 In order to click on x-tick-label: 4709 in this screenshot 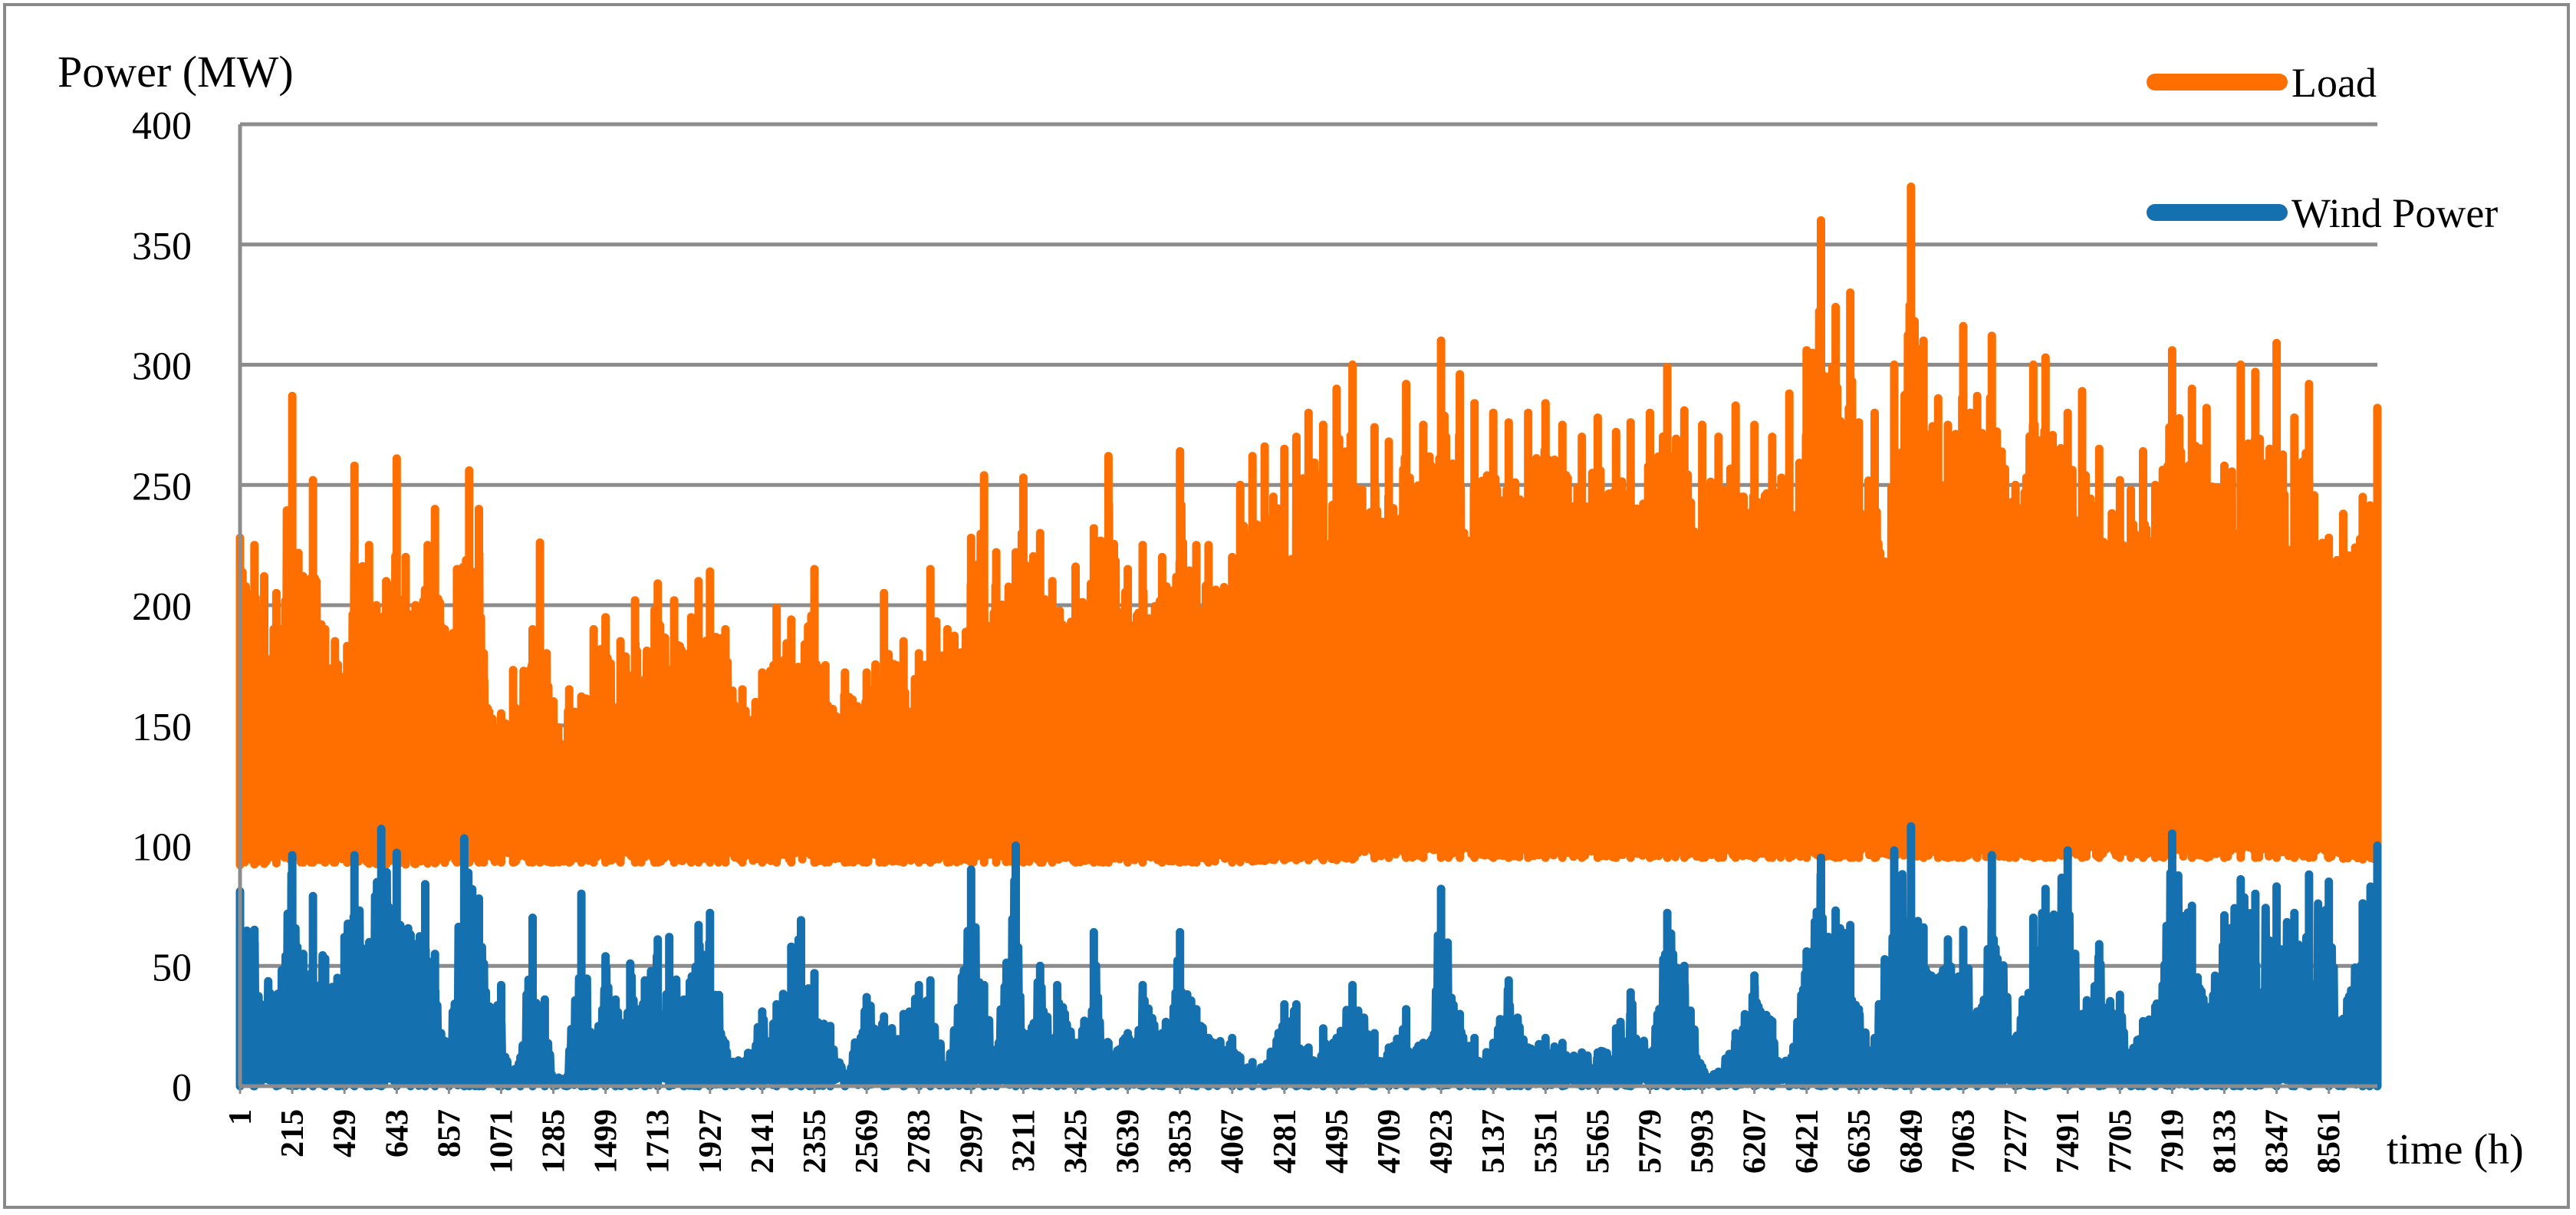, I will do `click(1389, 1142)`.